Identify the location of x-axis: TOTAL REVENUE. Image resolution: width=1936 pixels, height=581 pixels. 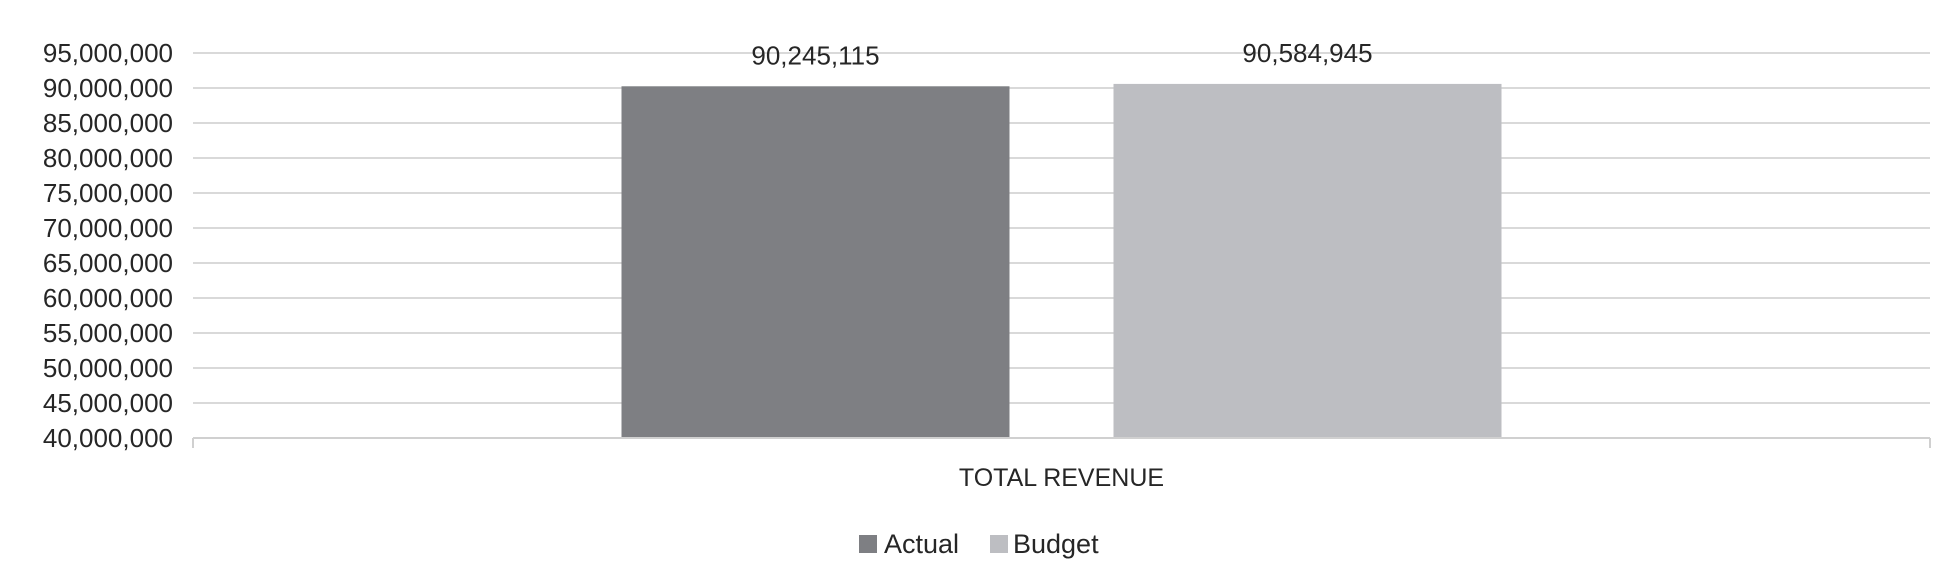
(1061, 464).